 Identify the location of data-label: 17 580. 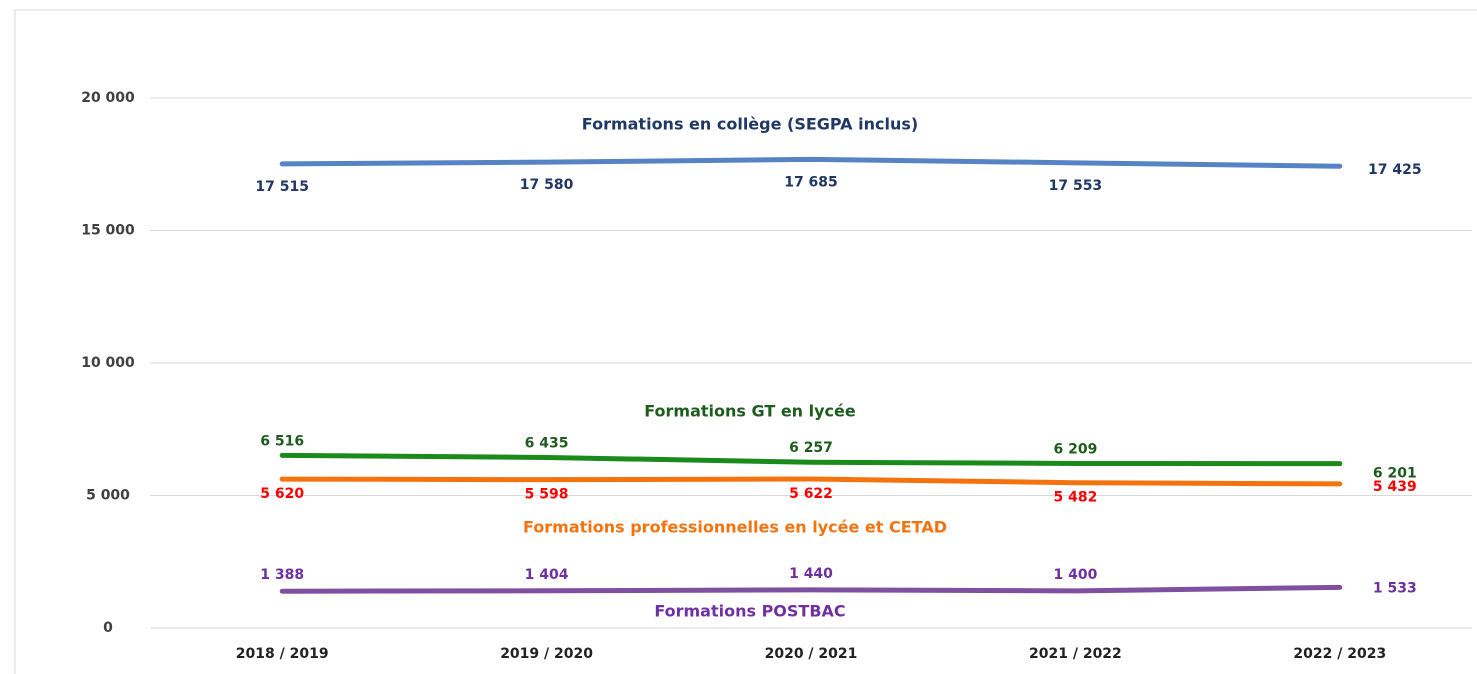
(547, 185).